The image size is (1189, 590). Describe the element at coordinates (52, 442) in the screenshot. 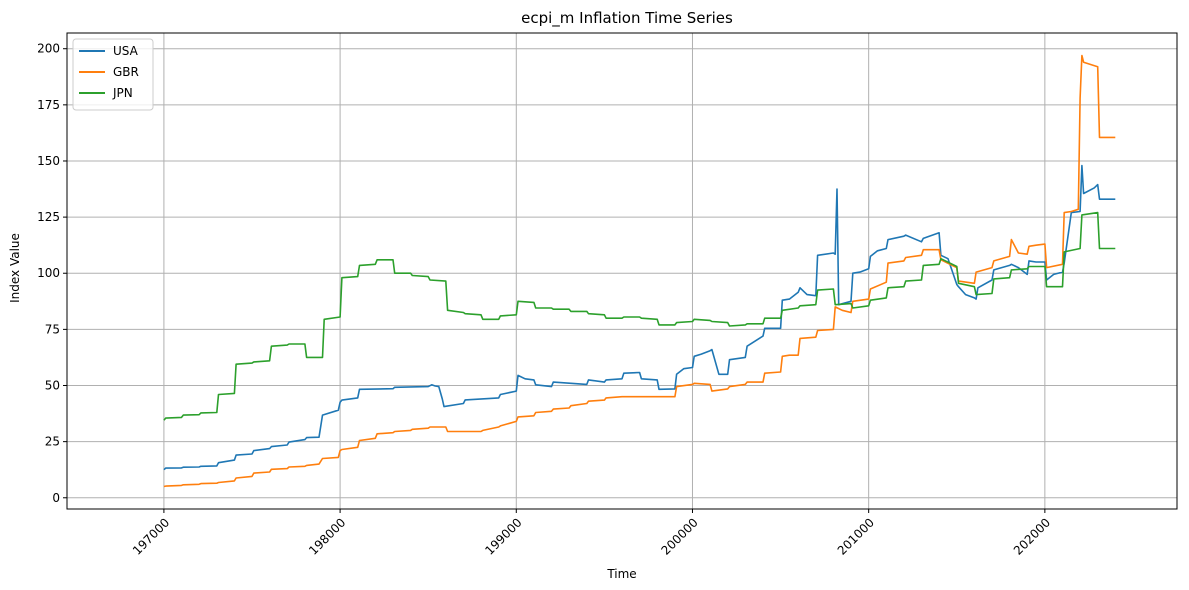

I see `y-tick-label: 25` at that location.